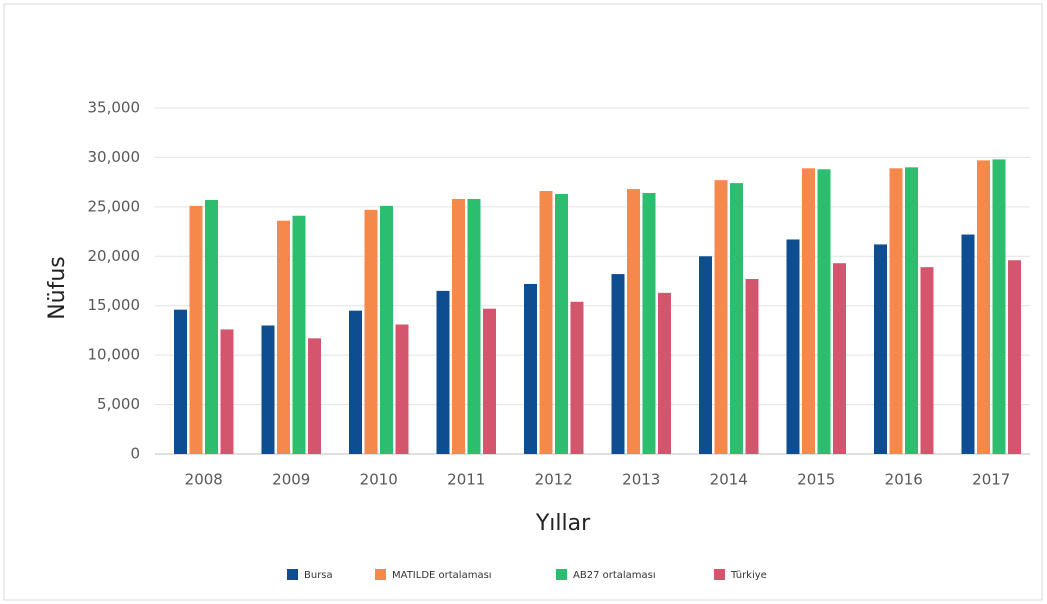  What do you see at coordinates (554, 480) in the screenshot?
I see `x-tick-label: 2012` at bounding box center [554, 480].